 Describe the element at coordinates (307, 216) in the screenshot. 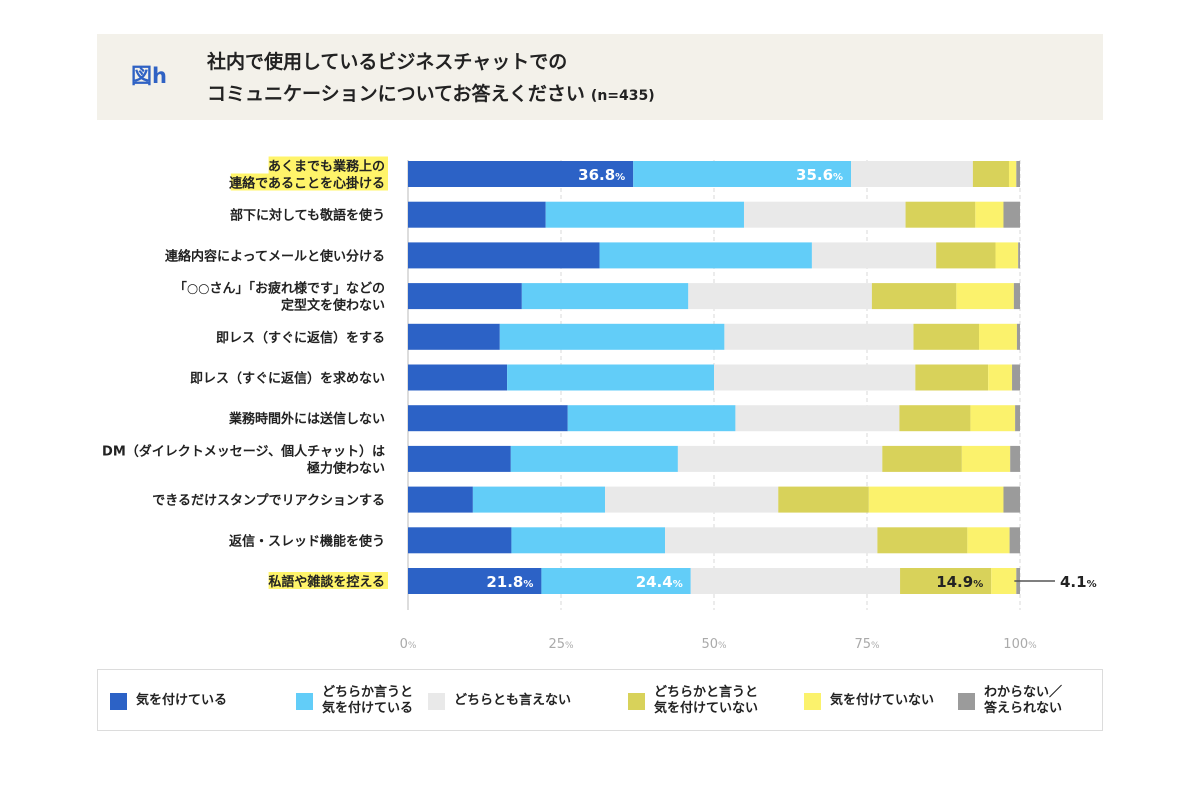

I see `category-label: 部下に対しても敬語を使う` at that location.